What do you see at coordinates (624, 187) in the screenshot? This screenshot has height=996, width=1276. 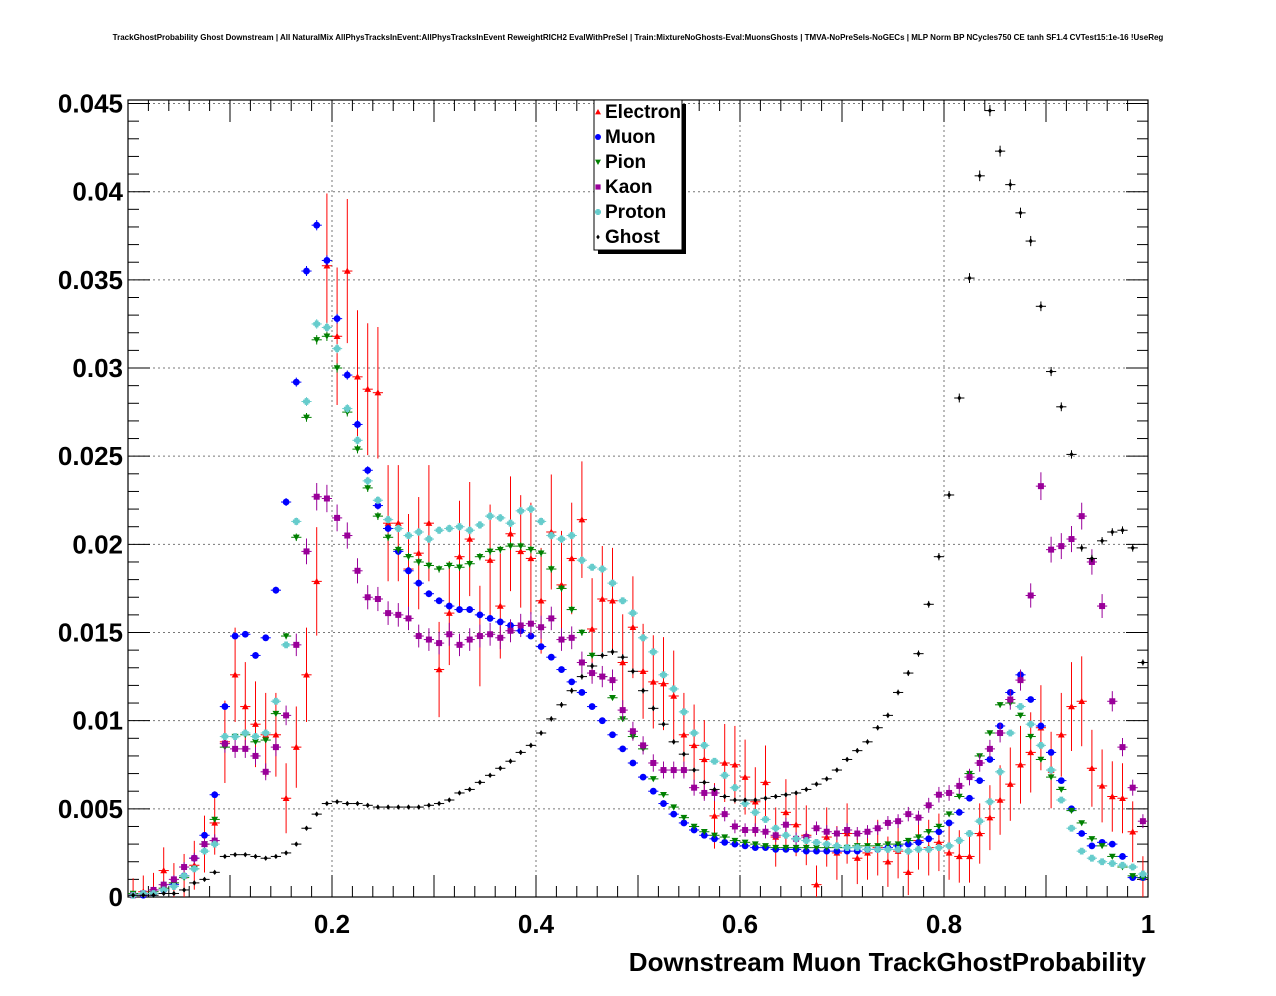 I see `legend-entry-kaon: Kaon` at bounding box center [624, 187].